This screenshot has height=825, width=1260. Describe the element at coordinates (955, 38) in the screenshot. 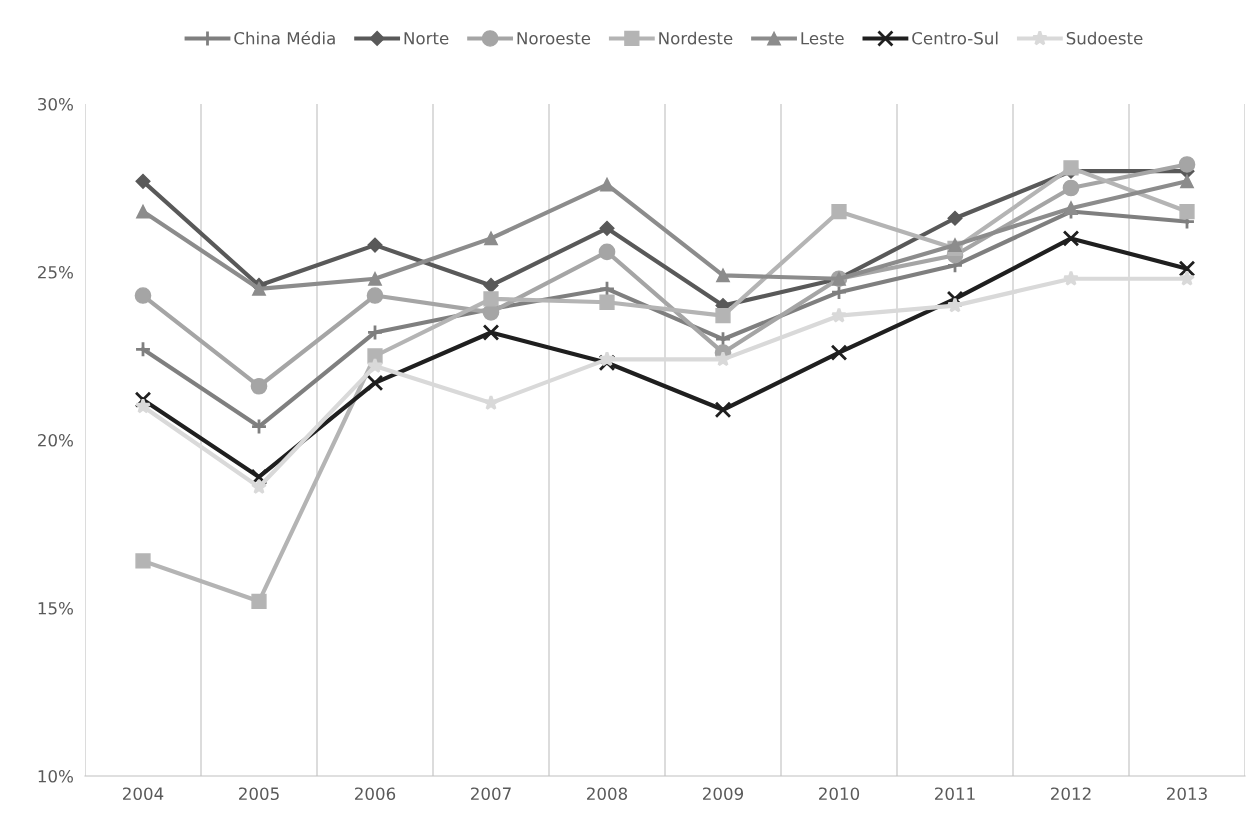

I see `legend-label: Centro-Sul` at that location.